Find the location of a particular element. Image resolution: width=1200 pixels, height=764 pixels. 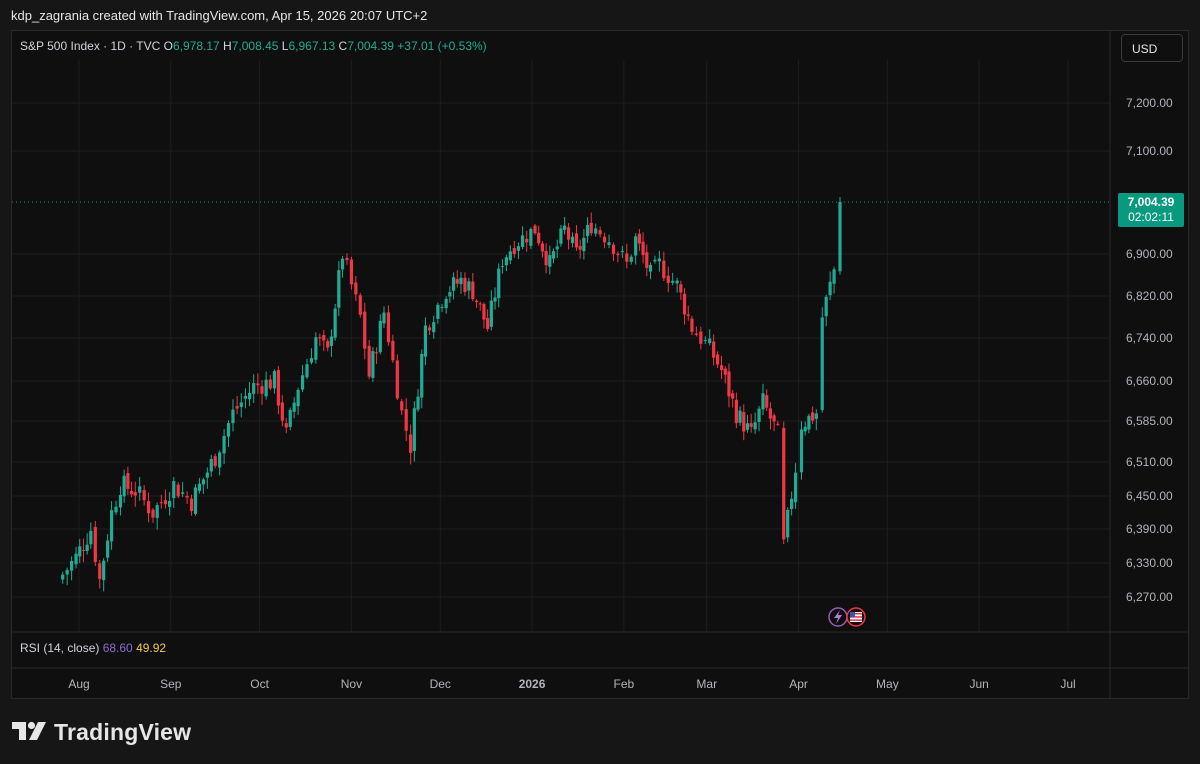

change-value: +37.01 (+0.53%) is located at coordinates (442, 46).